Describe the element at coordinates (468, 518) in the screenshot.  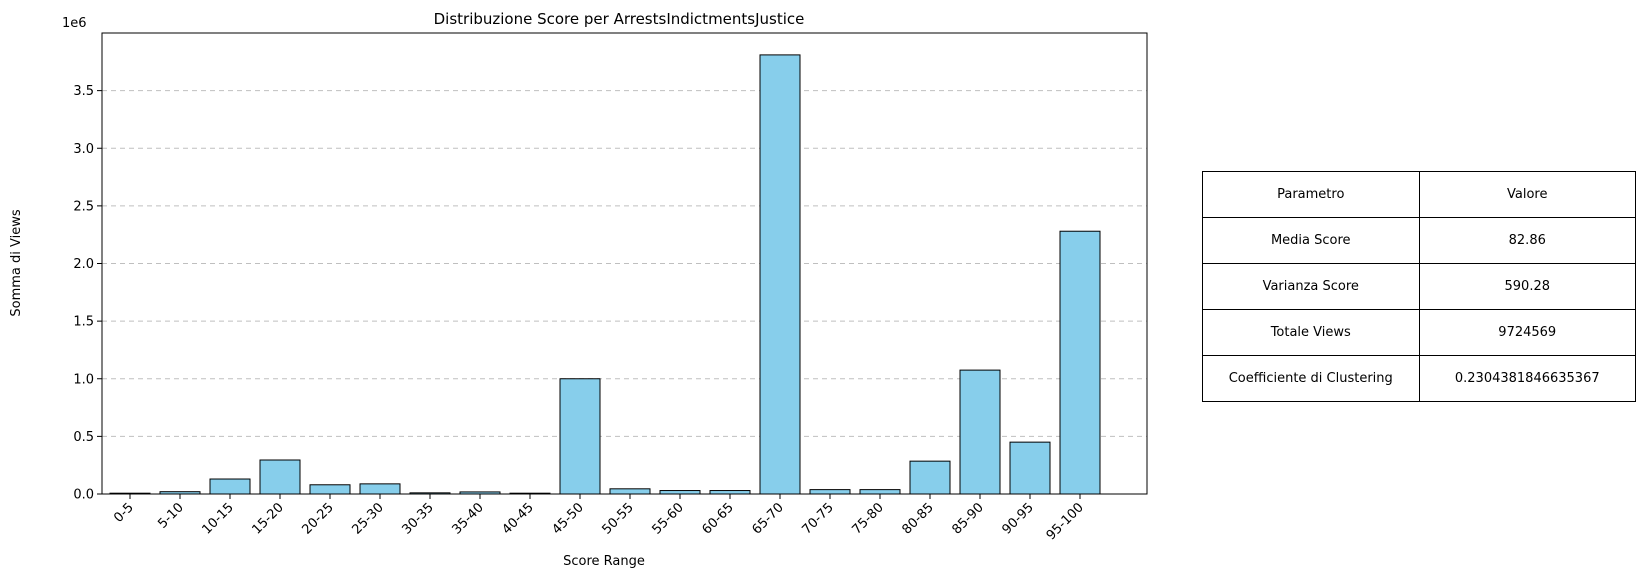
I see `x-tick-label: 35-40` at that location.